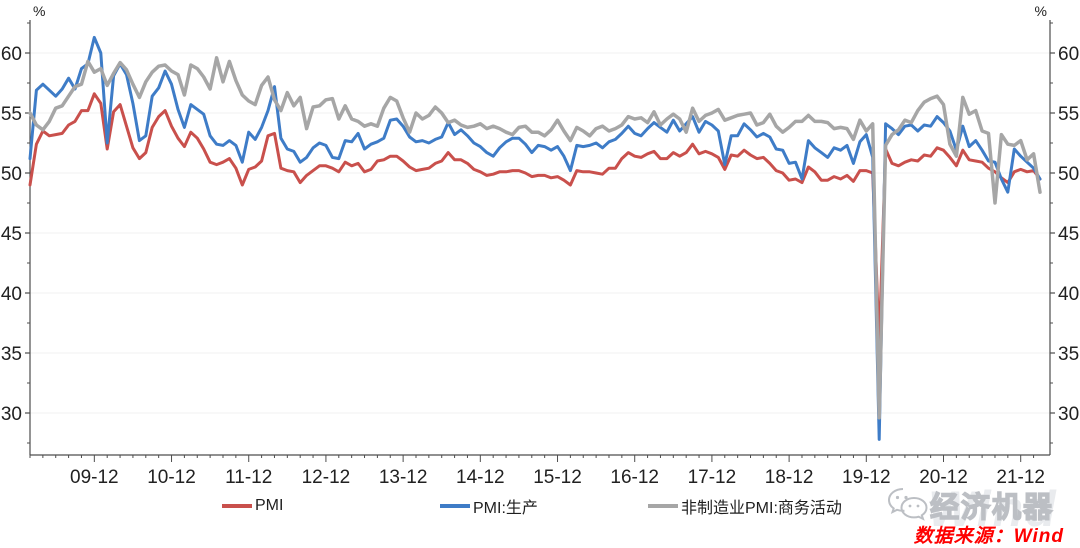  What do you see at coordinates (326, 477) in the screenshot?
I see `x-tick-label: 12-12` at bounding box center [326, 477].